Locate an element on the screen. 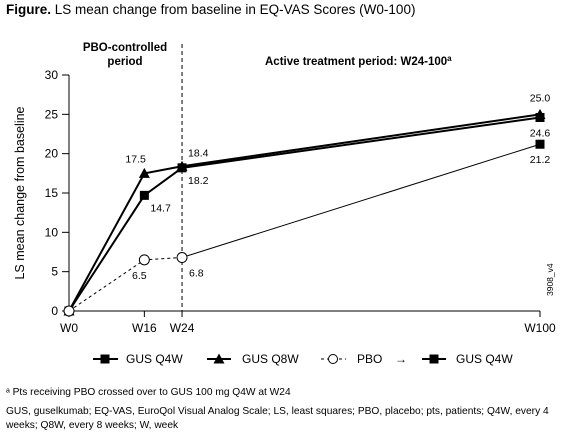 Image resolution: width=569 pixels, height=440 pixels. x-tick-label-W0: W0 is located at coordinates (69, 328).